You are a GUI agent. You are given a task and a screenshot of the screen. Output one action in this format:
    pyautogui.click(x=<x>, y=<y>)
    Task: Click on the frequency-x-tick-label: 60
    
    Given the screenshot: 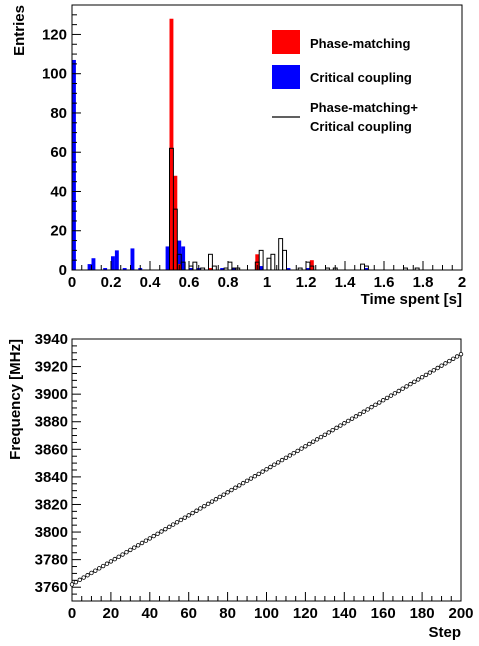 What is the action you would take?
    pyautogui.click(x=188, y=613)
    